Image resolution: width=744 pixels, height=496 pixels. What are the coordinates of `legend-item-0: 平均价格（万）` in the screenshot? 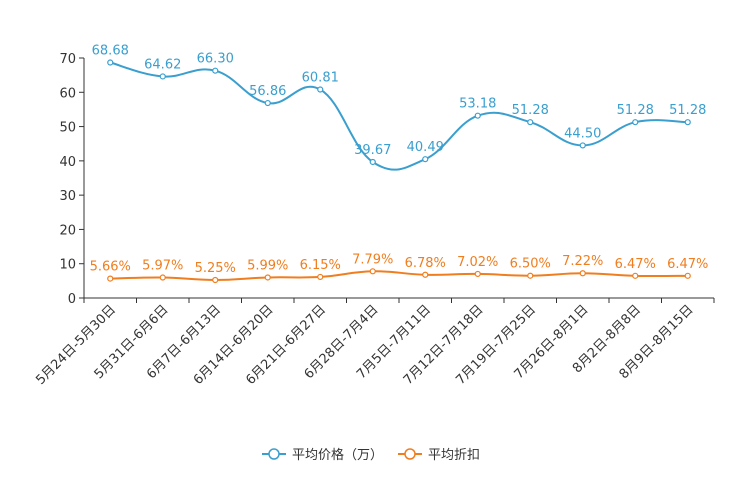 It's located at (322, 455).